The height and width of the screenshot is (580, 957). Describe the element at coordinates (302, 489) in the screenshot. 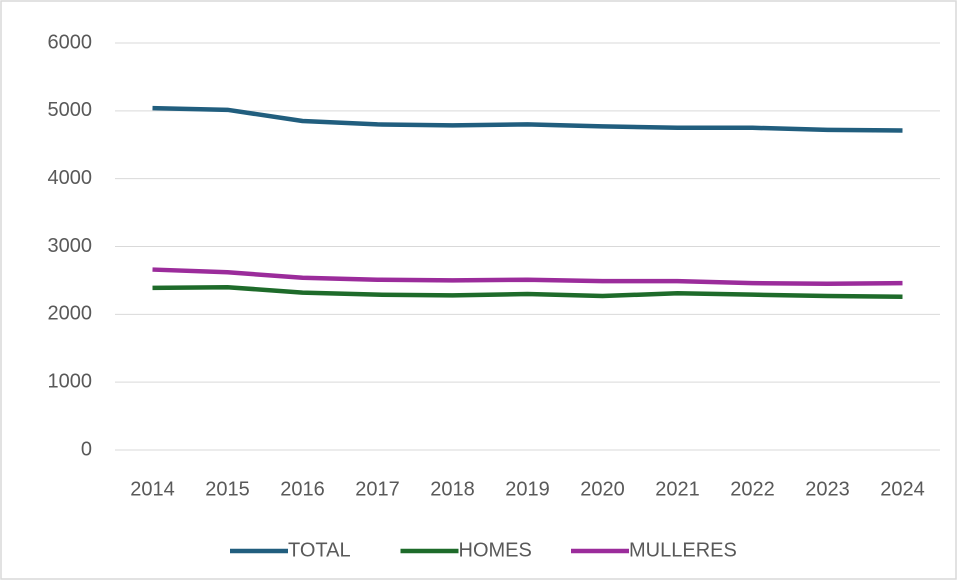

I see `x-tick-label: 2016` at that location.